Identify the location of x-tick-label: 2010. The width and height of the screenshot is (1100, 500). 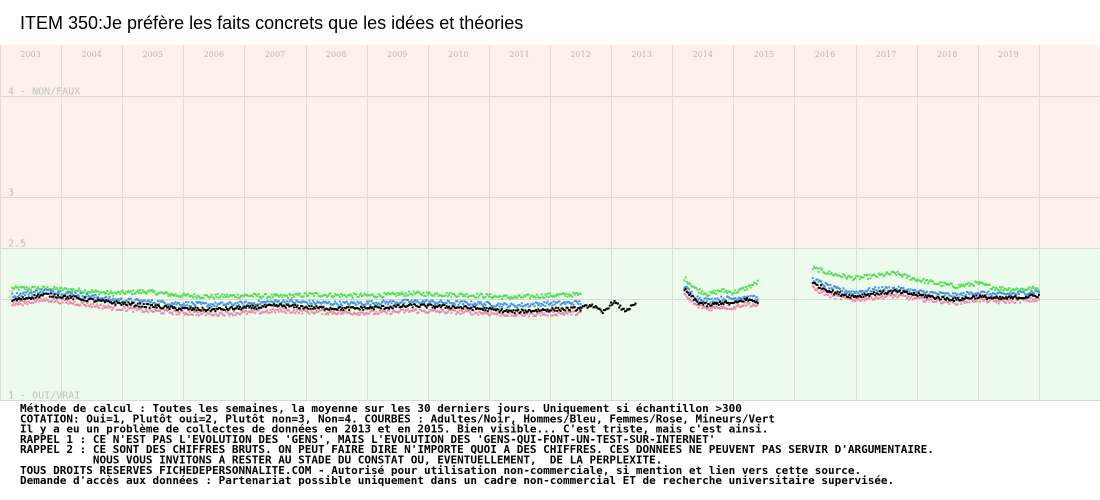
(458, 54).